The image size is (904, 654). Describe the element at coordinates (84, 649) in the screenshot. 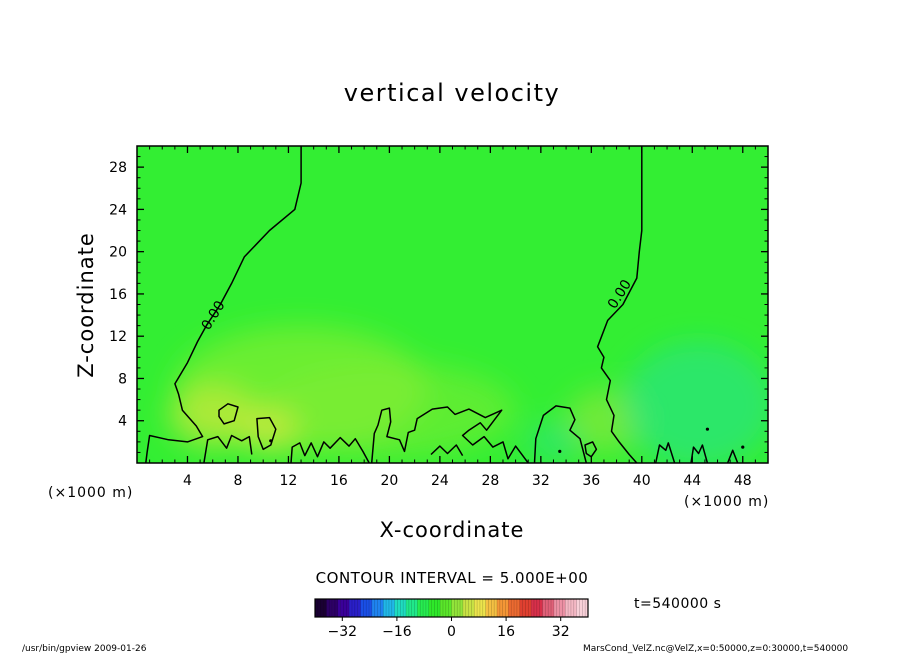

I see `footer-left: /usr/bin/gpview 2009-01-26` at that location.